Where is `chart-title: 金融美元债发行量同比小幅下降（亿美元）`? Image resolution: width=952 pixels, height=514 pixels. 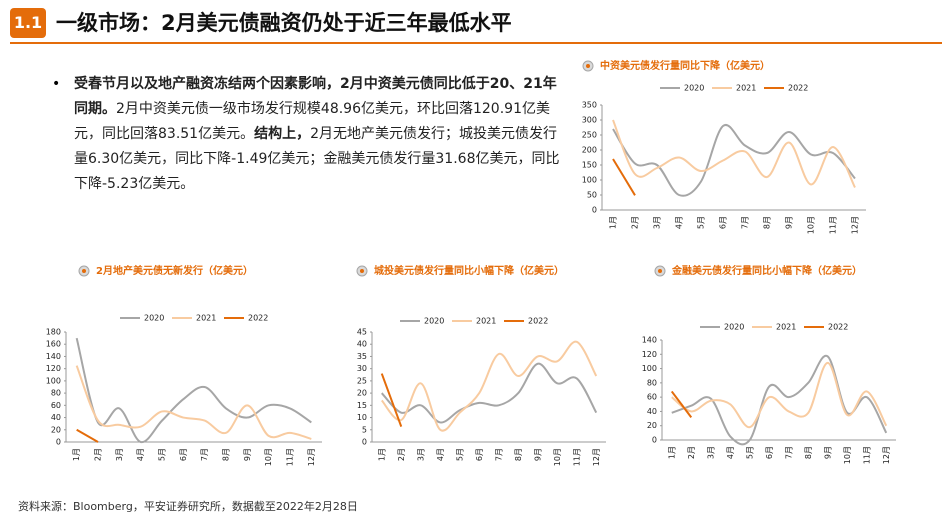 chart-title: 金融美元债发行量同比小幅下降（亿美元） is located at coordinates (766, 270).